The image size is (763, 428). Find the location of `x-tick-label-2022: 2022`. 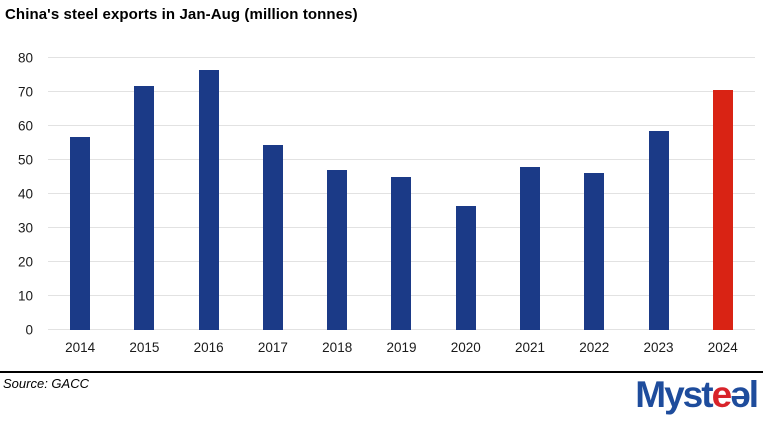

x-tick-label-2022: 2022 is located at coordinates (594, 347).